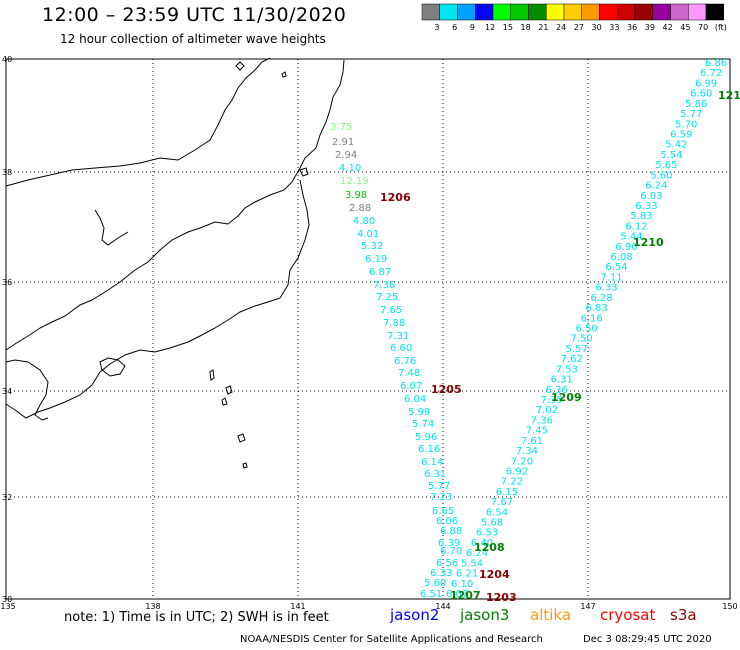  I want to click on swh-value: 6.83, so click(597, 308).